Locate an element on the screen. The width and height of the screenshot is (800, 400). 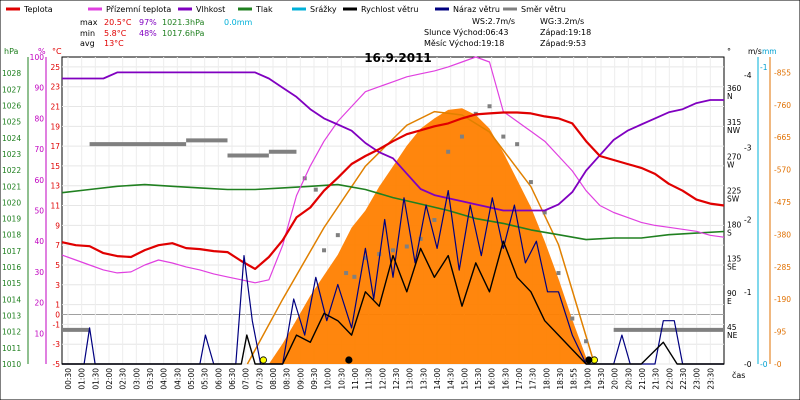
ms-tick: -2 is located at coordinates (748, 220).